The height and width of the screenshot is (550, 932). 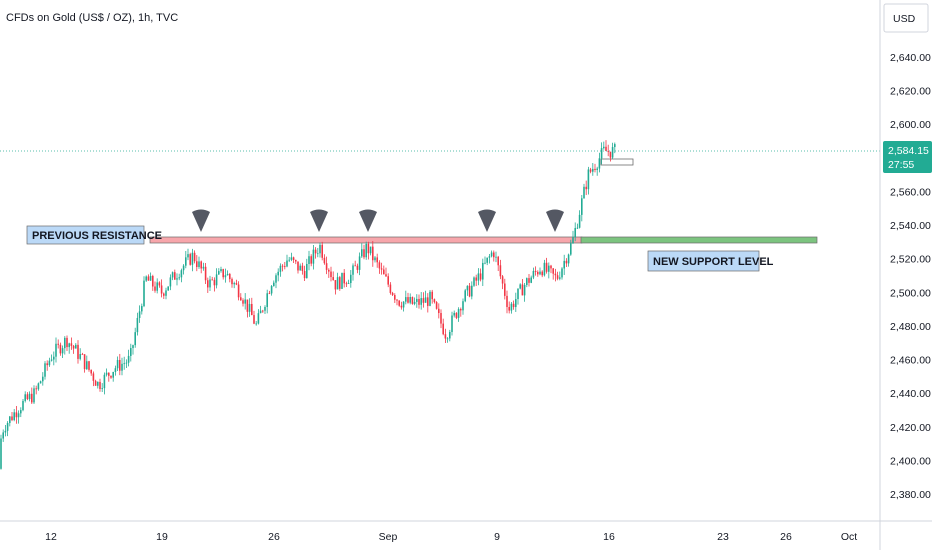 What do you see at coordinates (906, 18) in the screenshot?
I see `currency-button` at bounding box center [906, 18].